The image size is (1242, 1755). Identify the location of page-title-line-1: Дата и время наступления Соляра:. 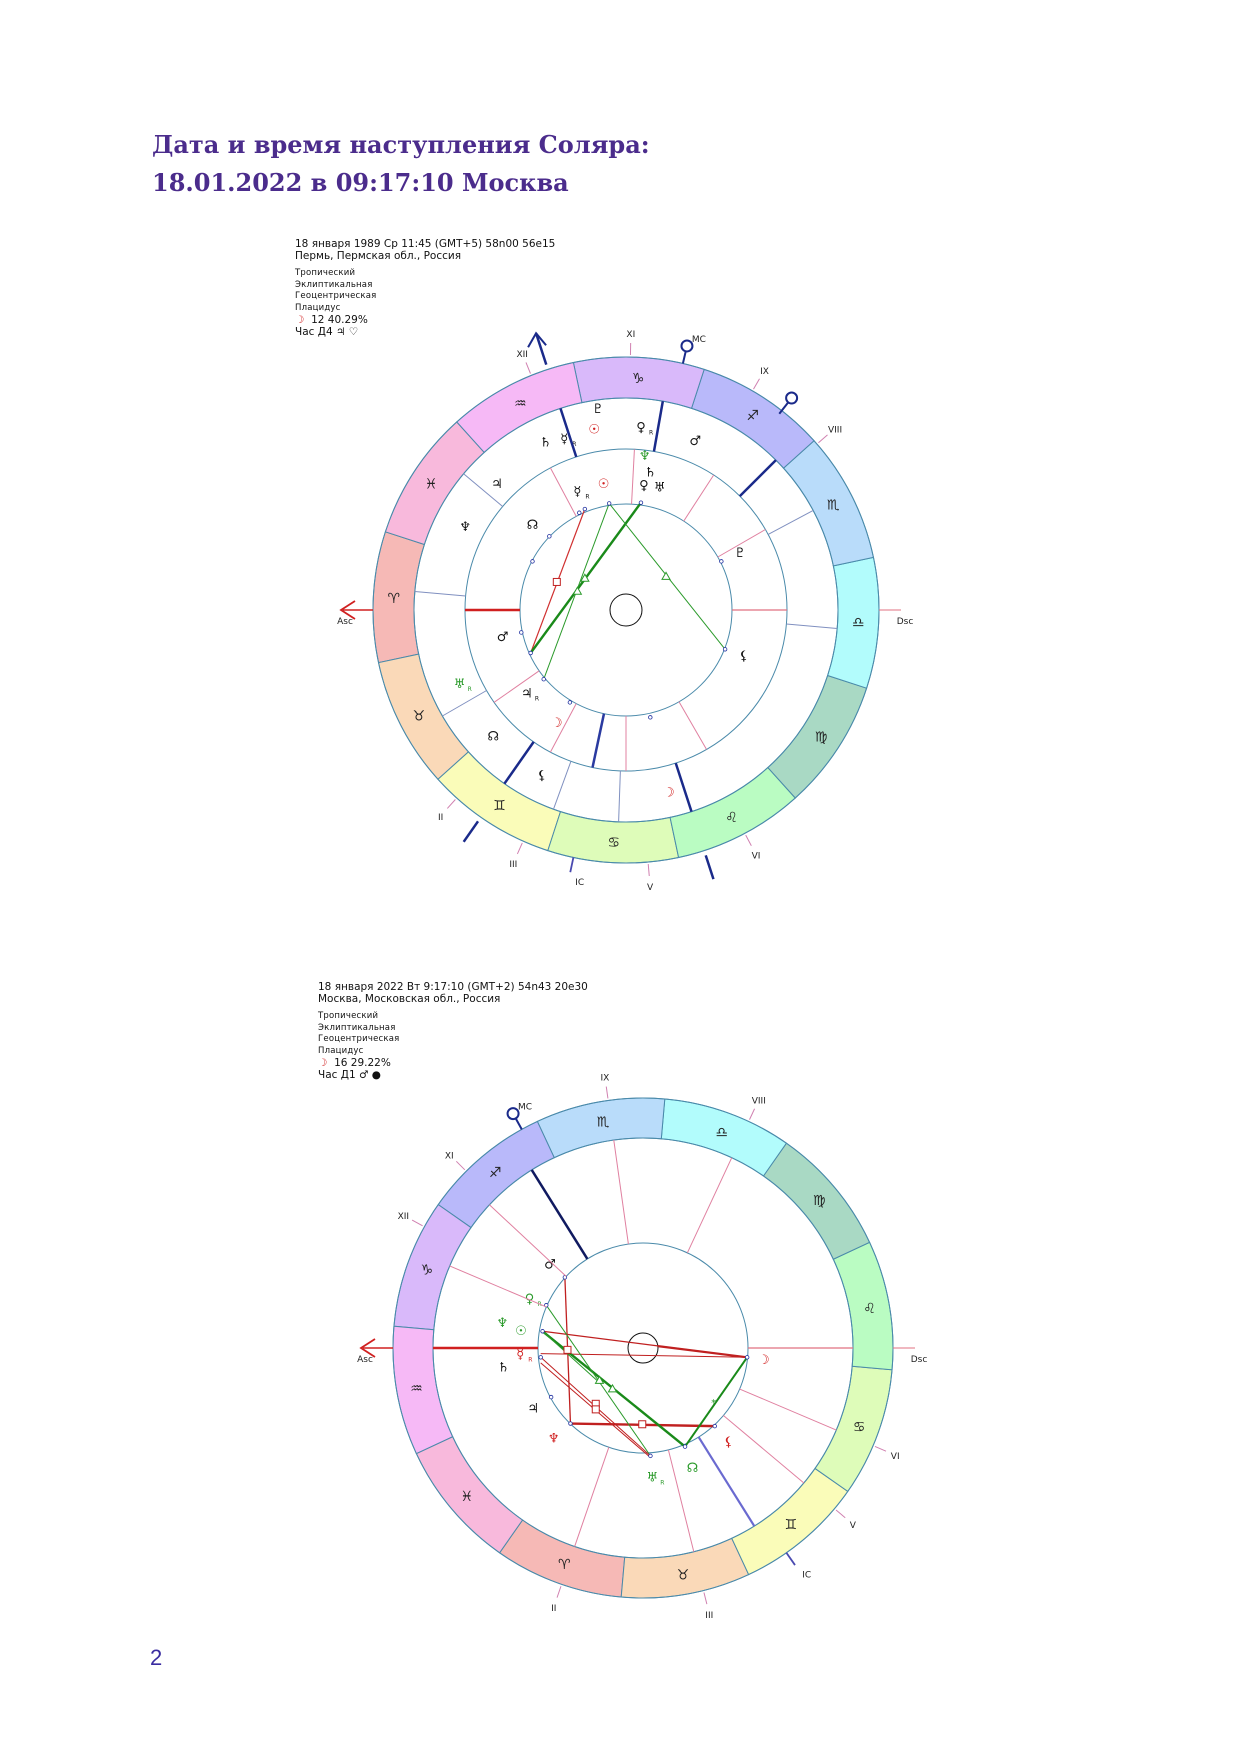
(401, 144).